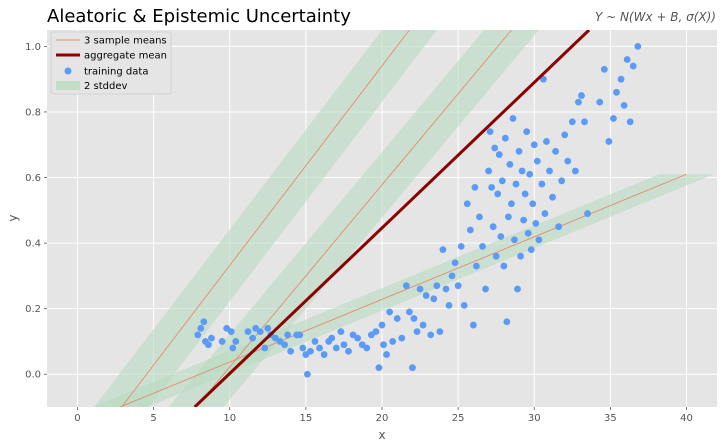 This screenshot has height=448, width=724. Describe the element at coordinates (111, 63) in the screenshot. I see `legend-box` at that location.